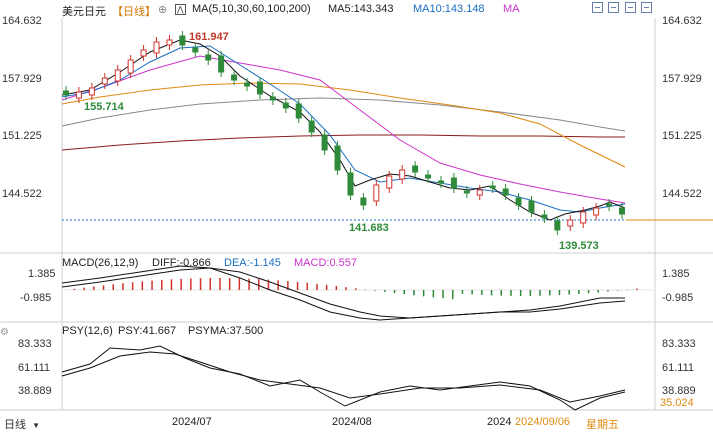 The image size is (713, 433). I want to click on zoom-out-icon, so click(613, 7).